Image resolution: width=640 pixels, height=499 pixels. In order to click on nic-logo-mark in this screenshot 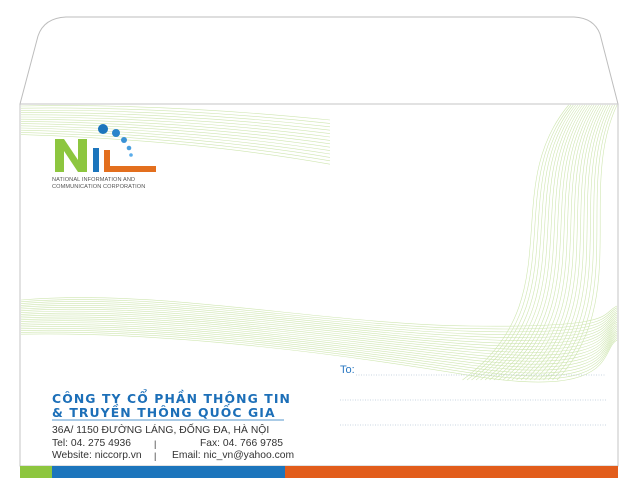, I will do `click(105, 148)`.